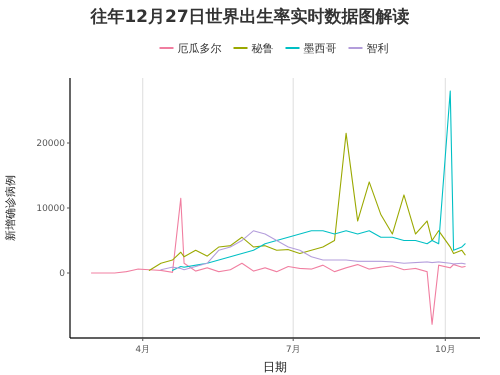  I want to click on x-tick-label: 10月, so click(445, 350).